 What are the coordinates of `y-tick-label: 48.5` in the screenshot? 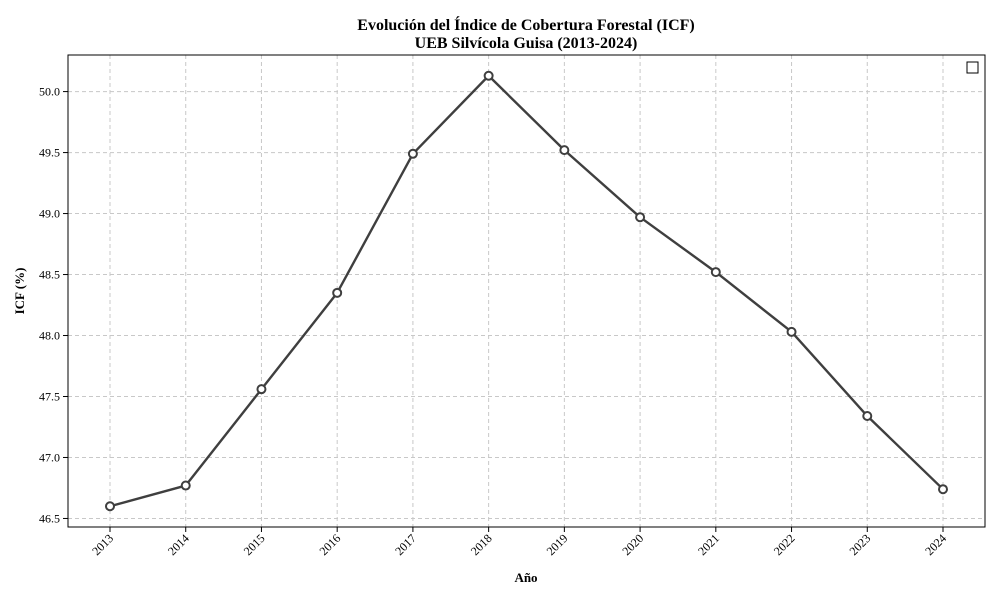 It's located at (49, 275).